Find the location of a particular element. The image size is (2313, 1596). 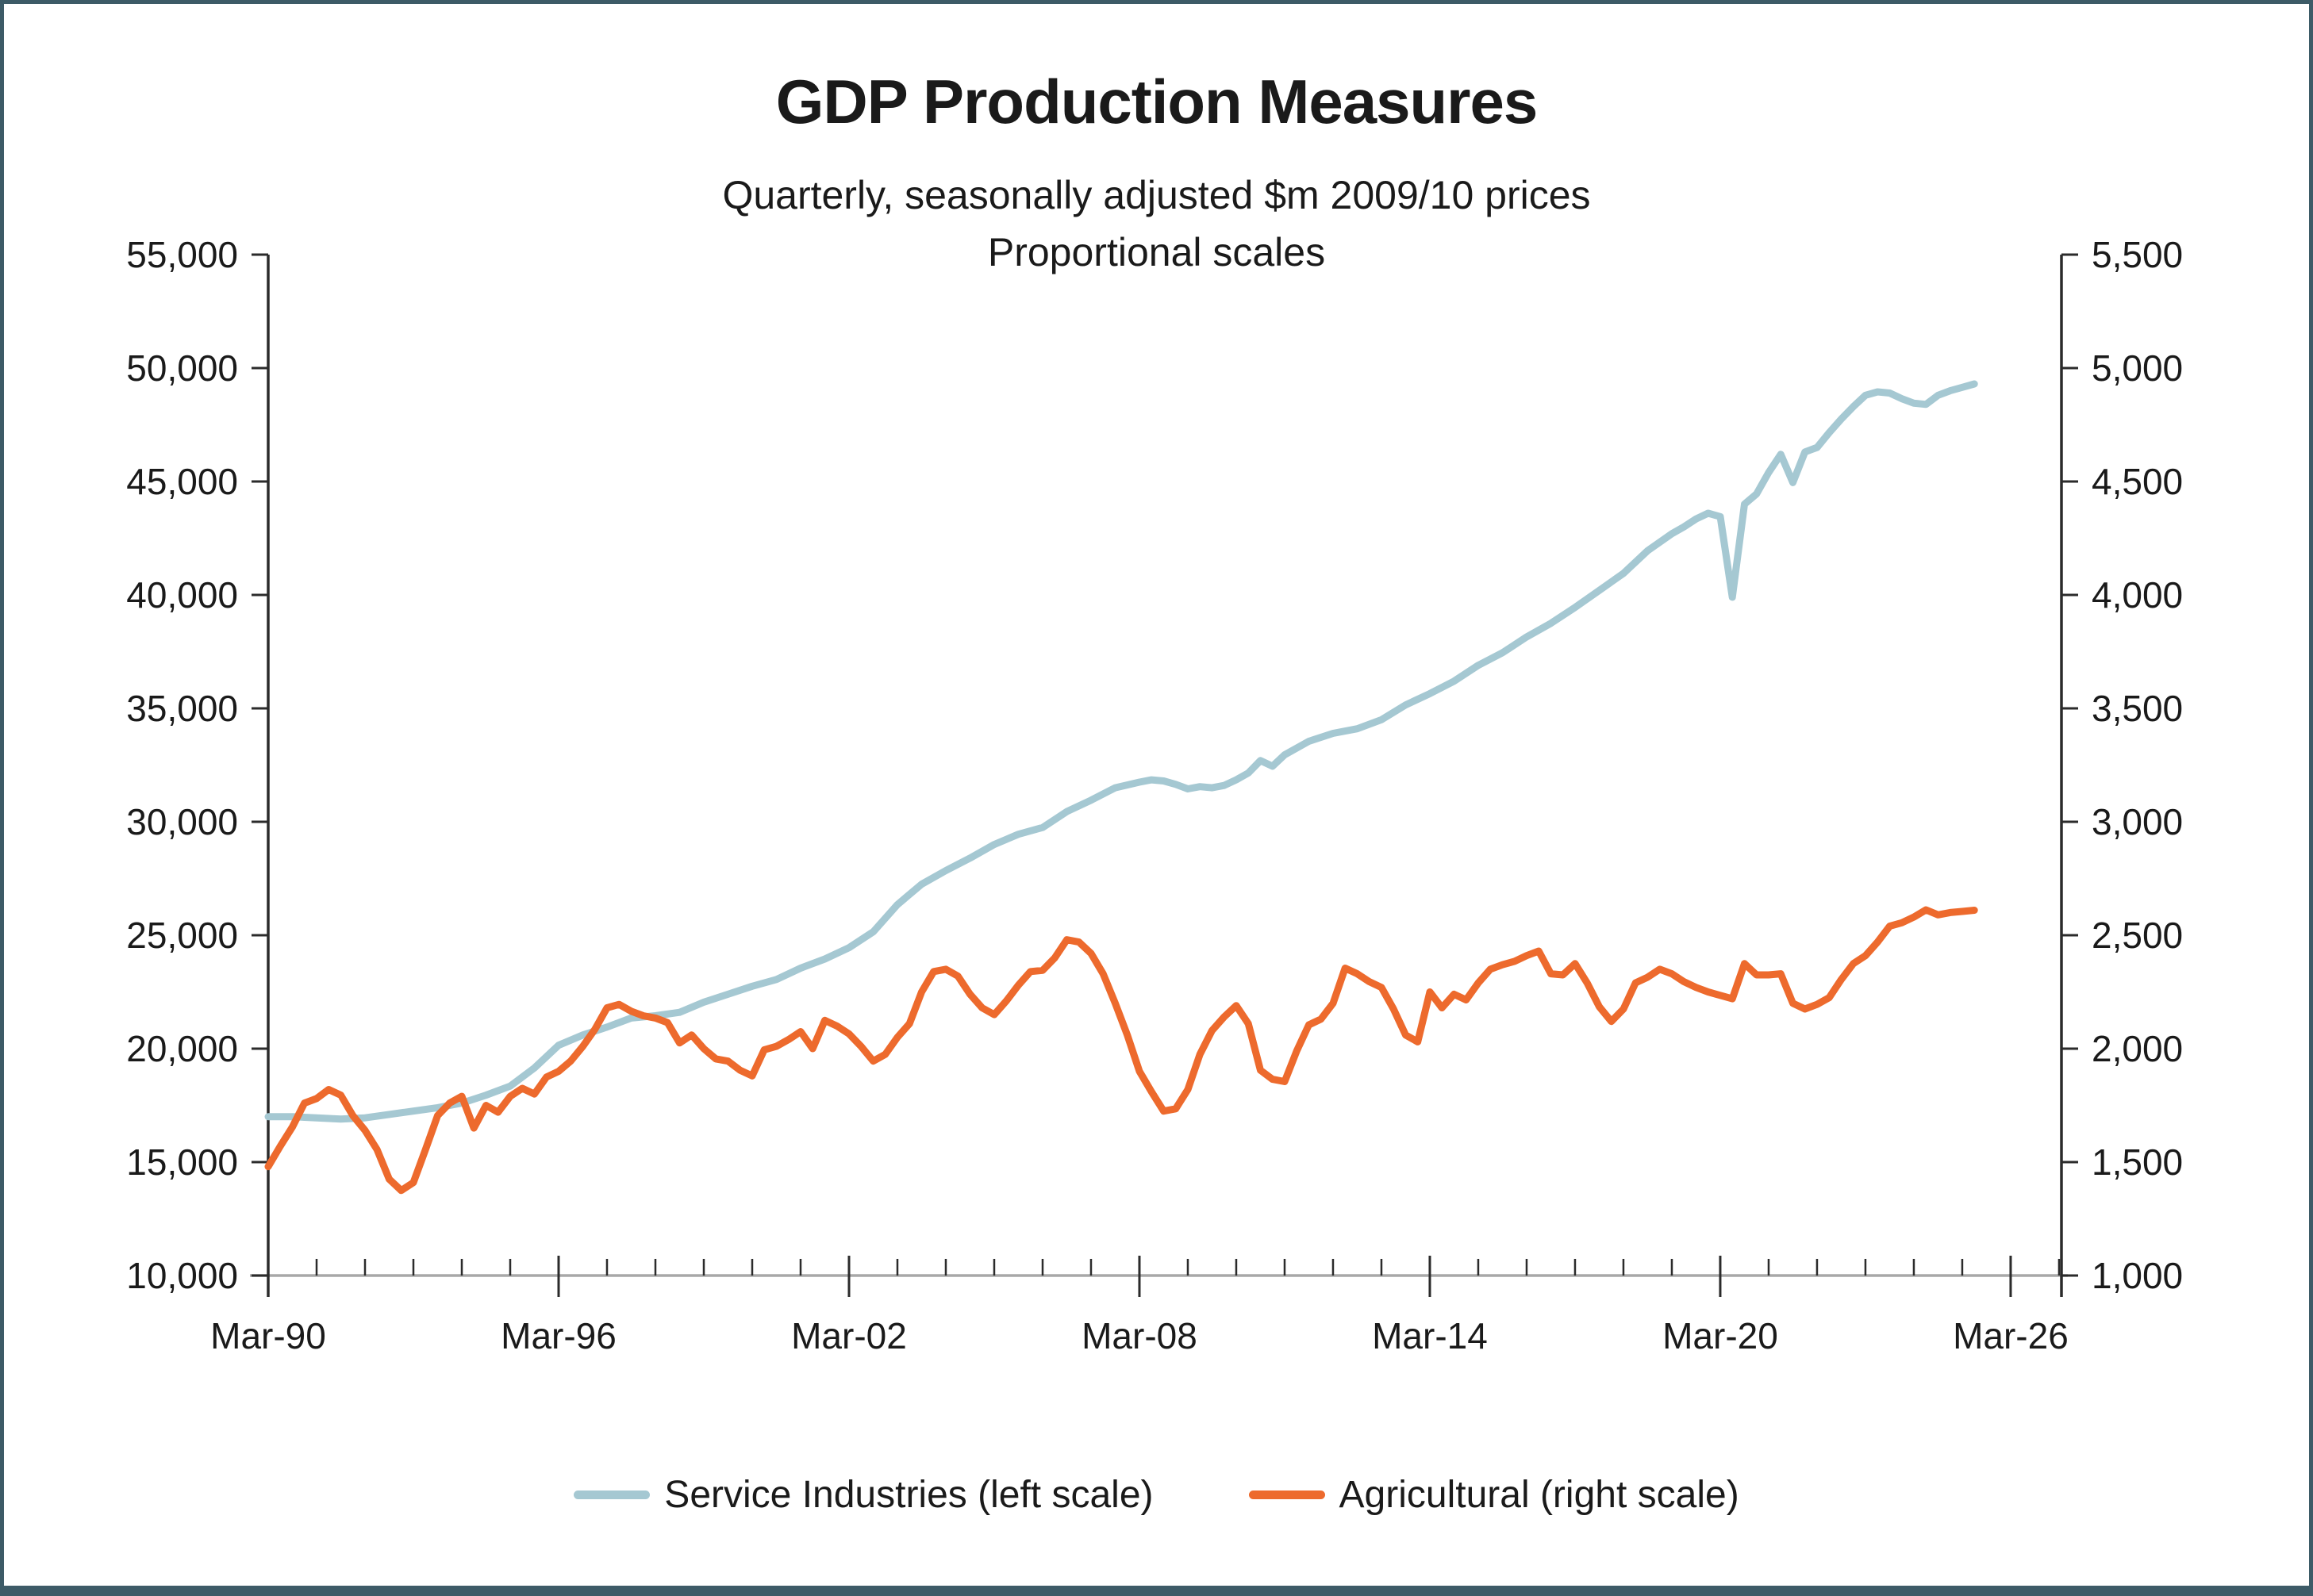

y-axis-right-label: 2,500 is located at coordinates (2137, 936).